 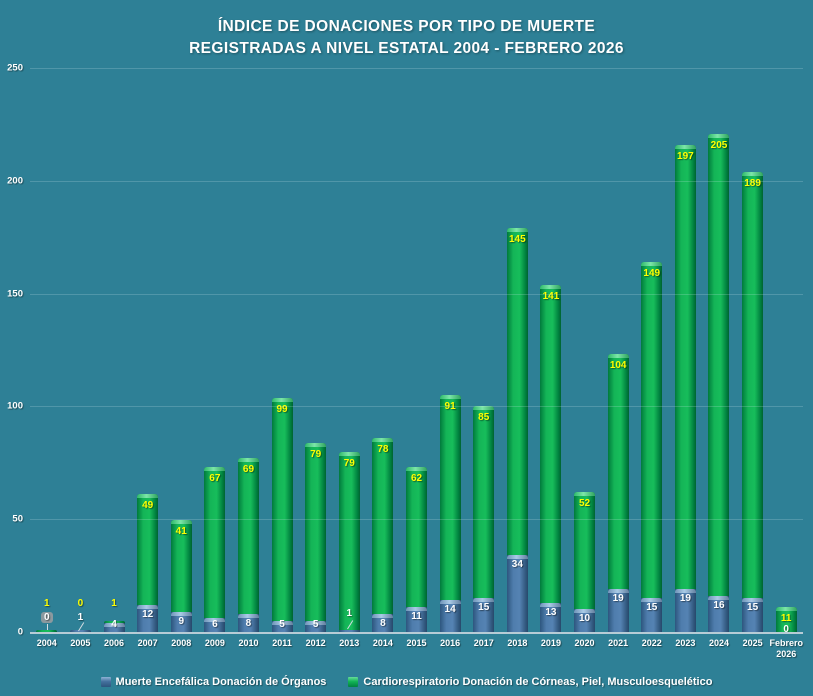 I want to click on y-axis-label: 0, so click(x=20, y=632).